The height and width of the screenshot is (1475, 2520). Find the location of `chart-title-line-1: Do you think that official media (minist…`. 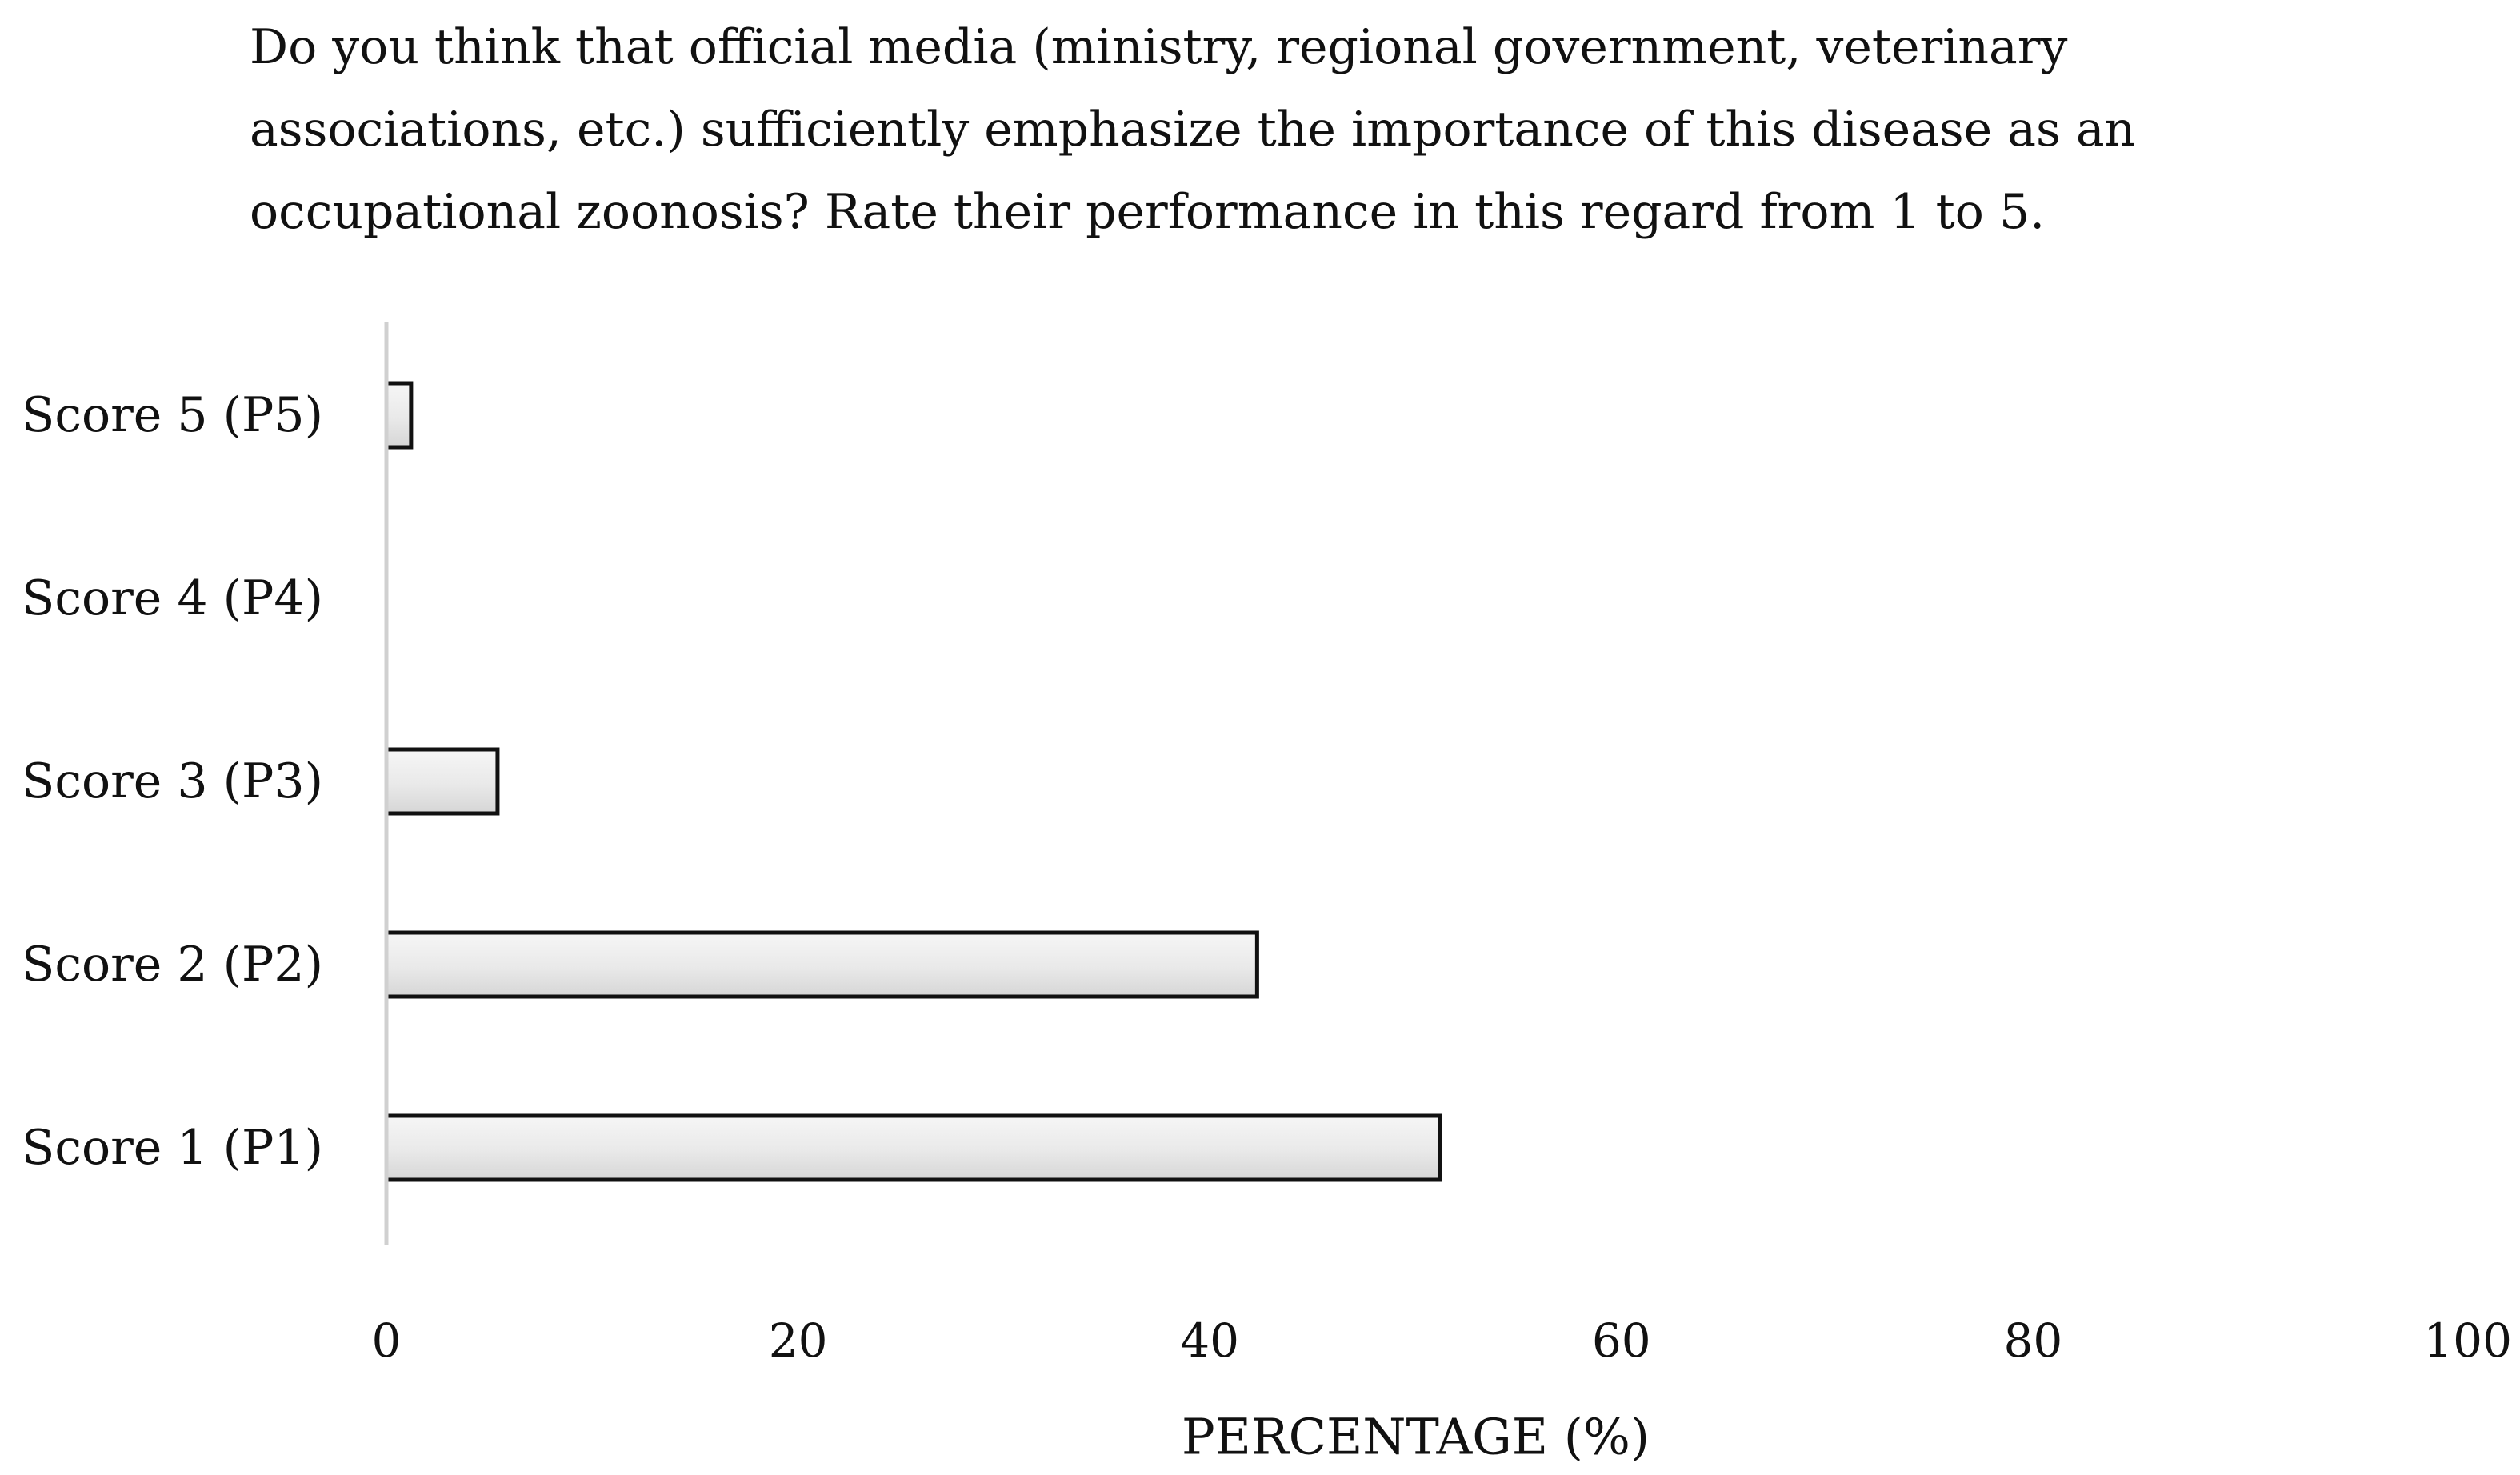

chart-title-line-1: Do you think that official media (minist… is located at coordinates (1159, 47).